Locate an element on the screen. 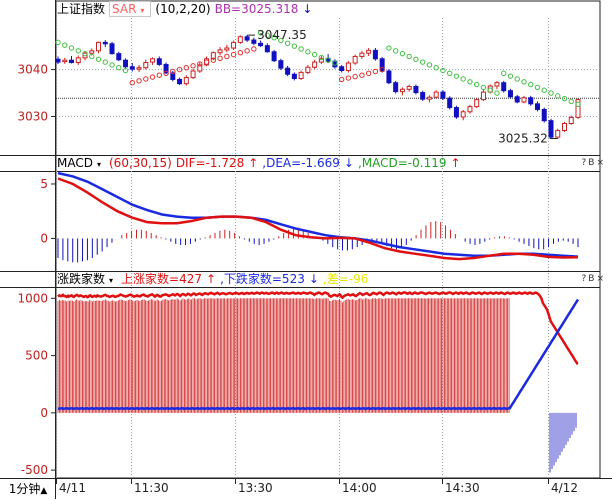 Image resolution: width=612 pixels, height=500 pixels. panel3-header: 涨跌家数 ▾ 上涨家数=427 ↑ ,下跌家数=523 ↓ ,差=-96 is located at coordinates (214, 279).